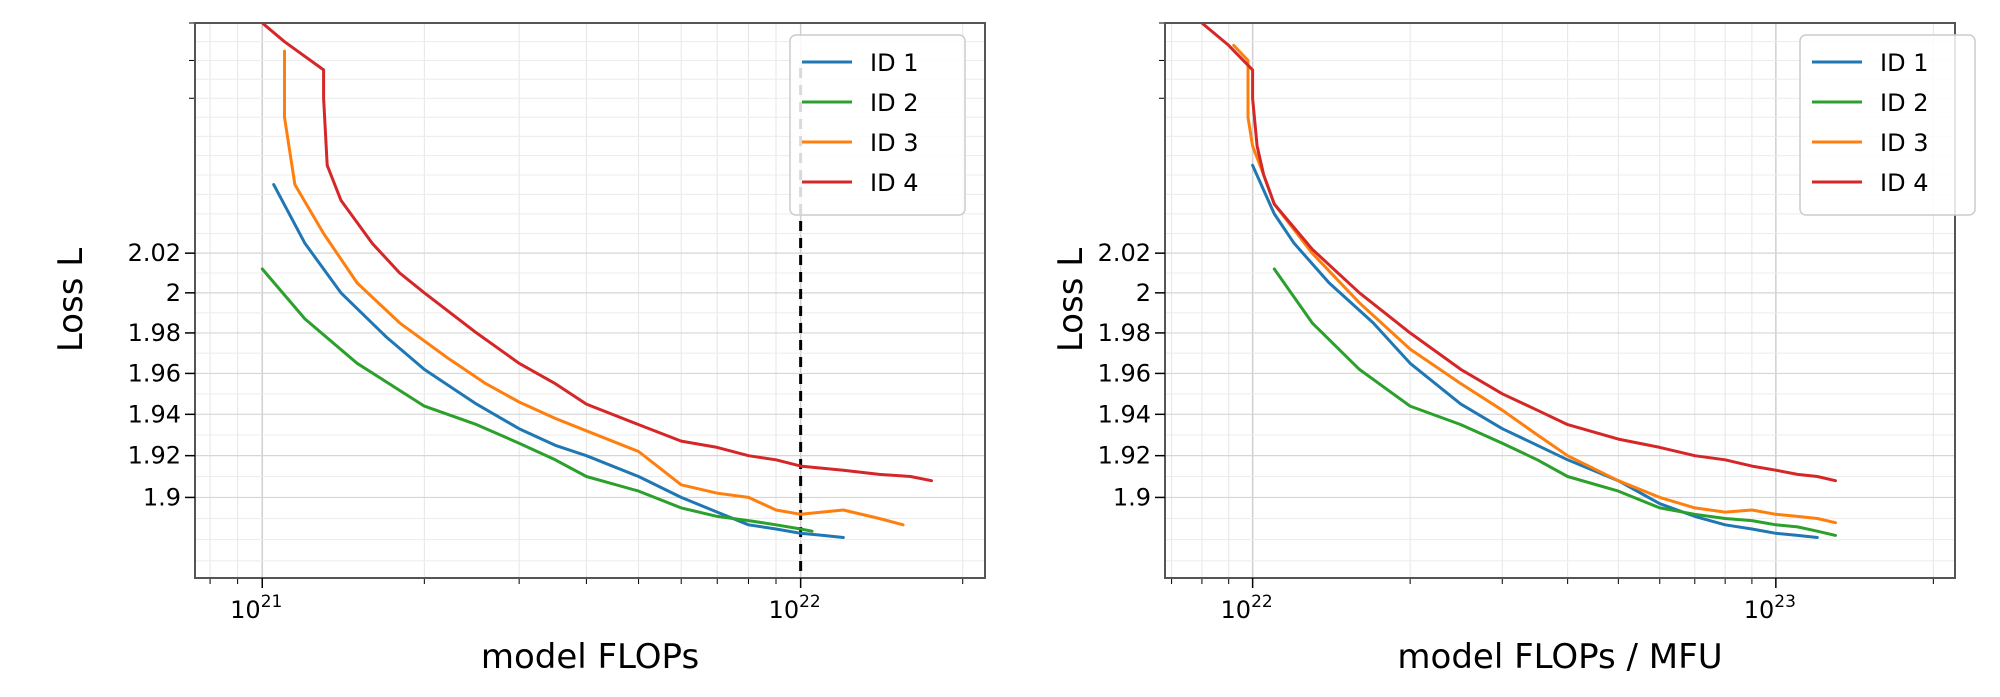 This screenshot has height=697, width=2000. What do you see at coordinates (1124, 253) in the screenshot?
I see `chart2-y-tick-label: 2.02` at bounding box center [1124, 253].